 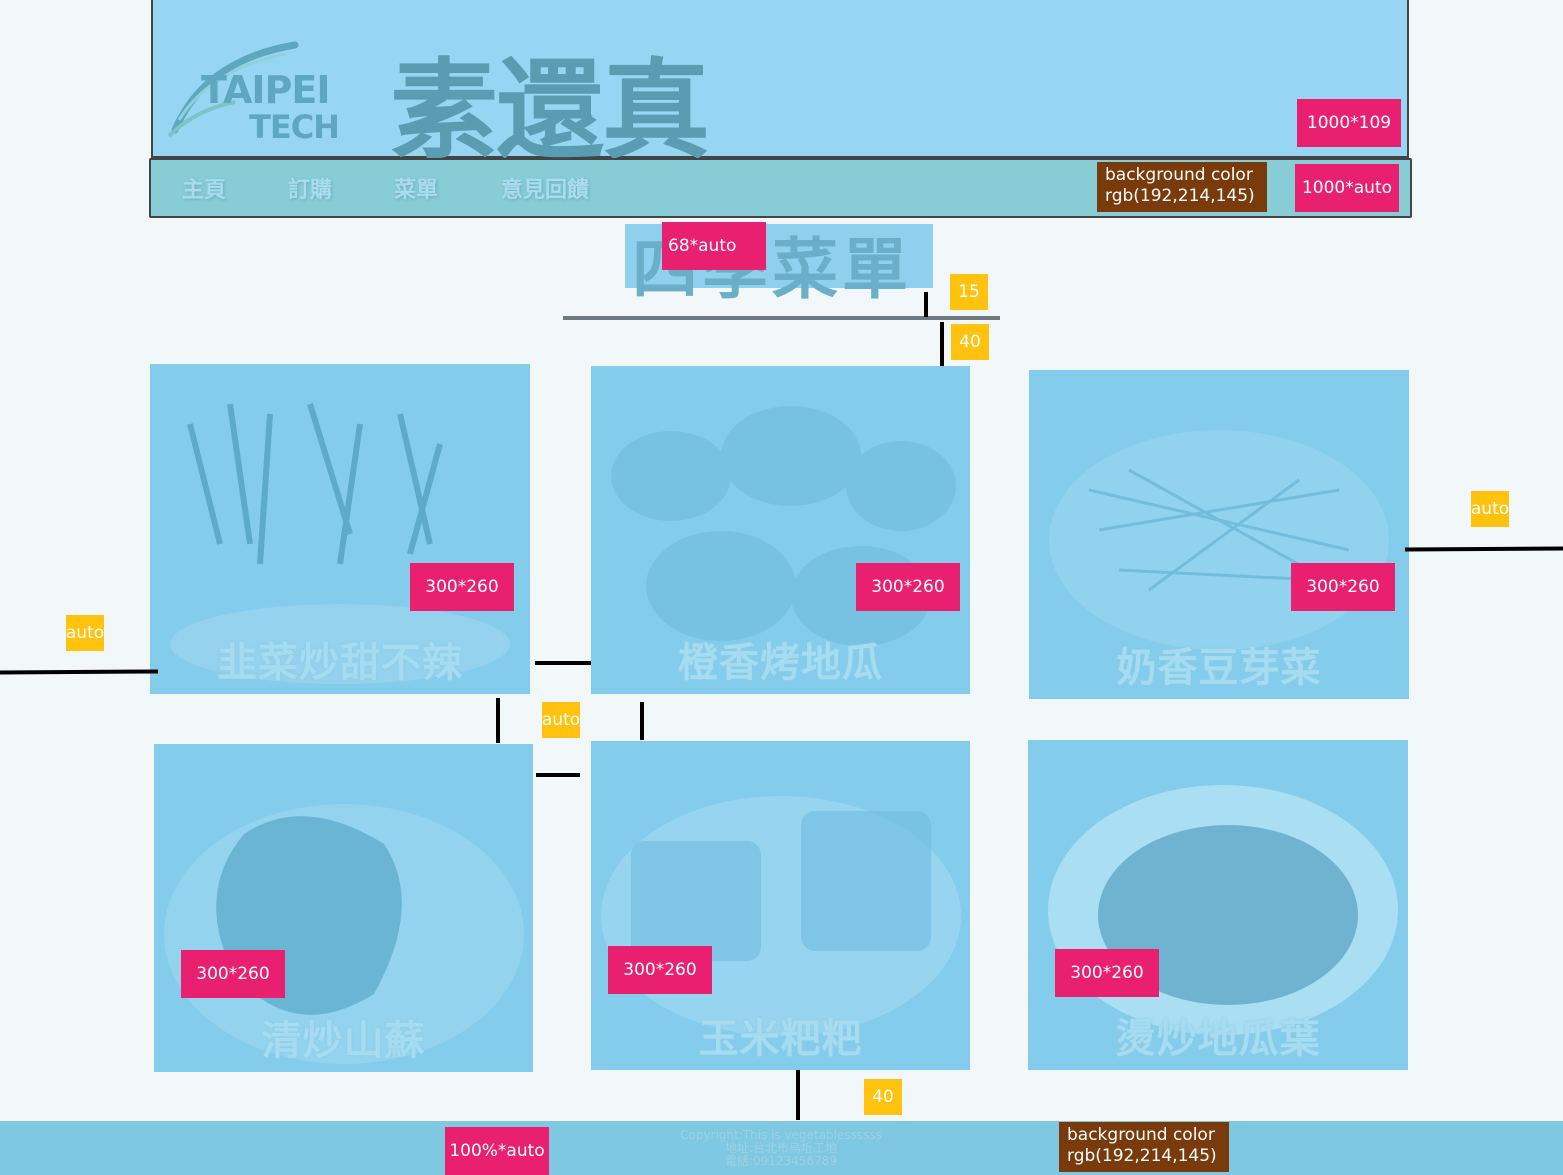 What do you see at coordinates (545, 190) in the screenshot?
I see `nav-item-feedback: 意見回饋` at bounding box center [545, 190].